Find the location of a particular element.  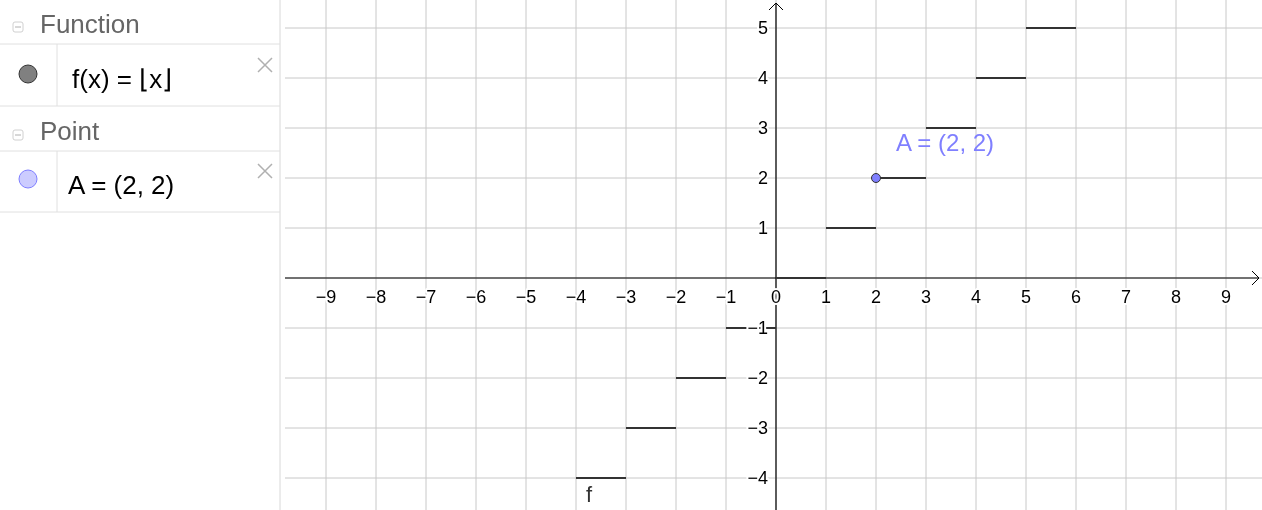

x-tick-label: 3 is located at coordinates (926, 297).